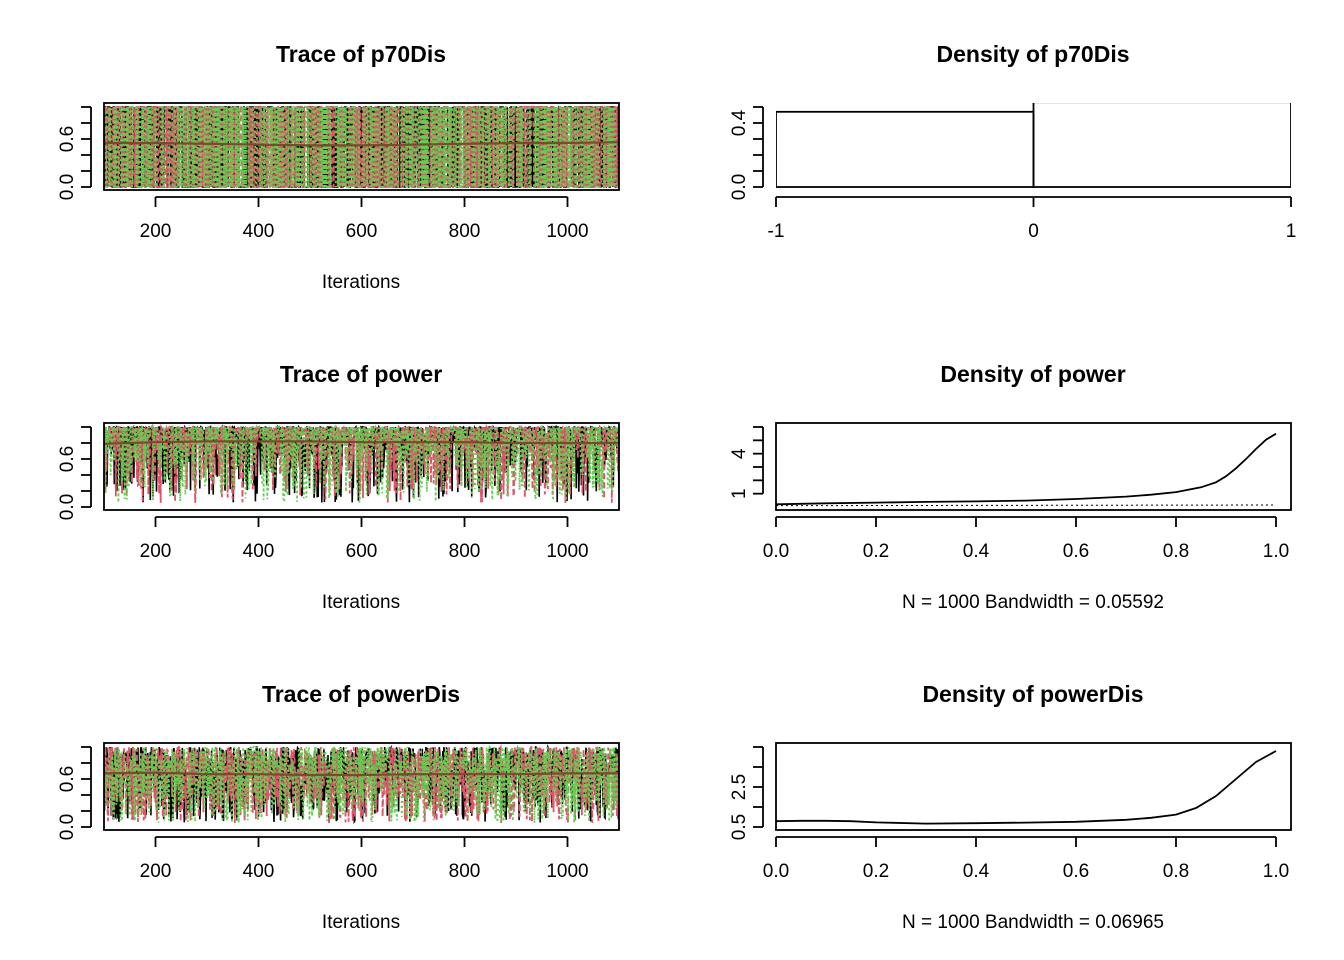  I want to click on density-p70Dis-plot-area, so click(1033, 145).